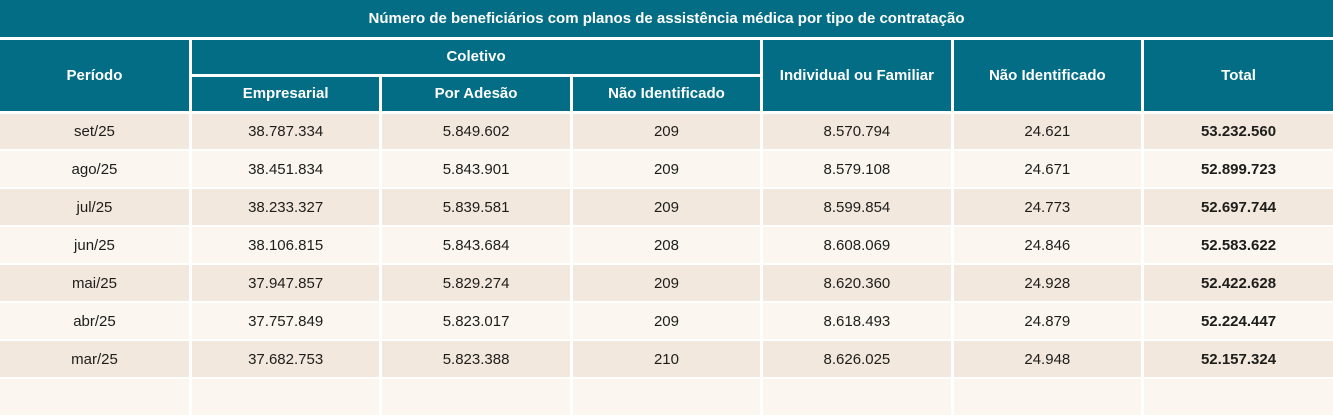  What do you see at coordinates (476, 321) in the screenshot?
I see `cell-por-adesao: 5.823.017` at bounding box center [476, 321].